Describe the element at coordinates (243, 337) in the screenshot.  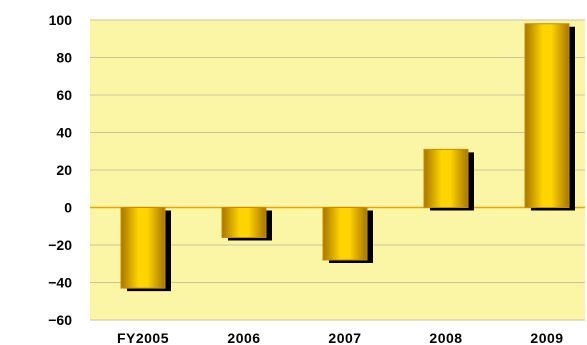
I see `x-category-label: 2006` at that location.